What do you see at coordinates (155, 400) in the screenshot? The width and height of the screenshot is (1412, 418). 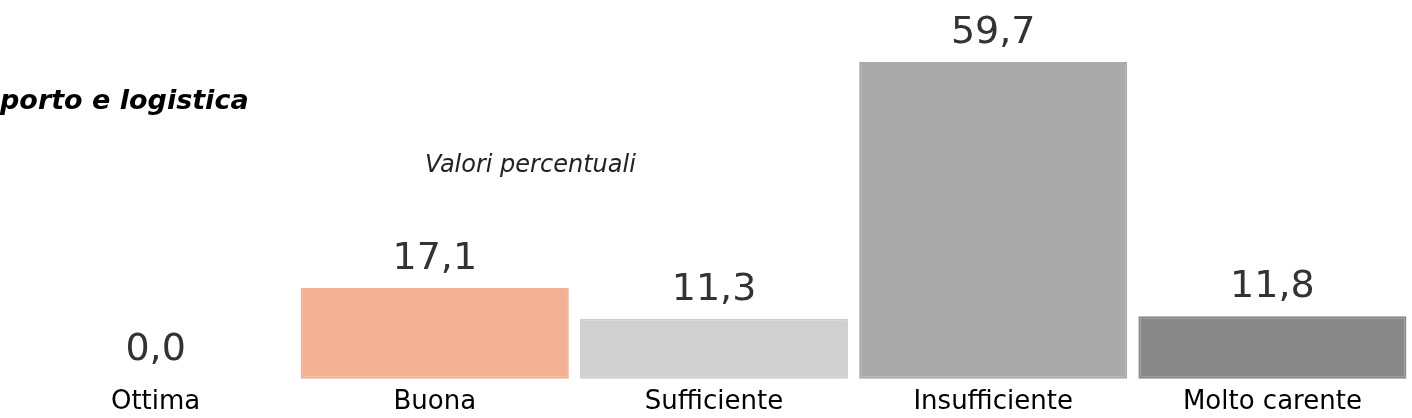 I see `x-tick-label: Ottima` at bounding box center [155, 400].